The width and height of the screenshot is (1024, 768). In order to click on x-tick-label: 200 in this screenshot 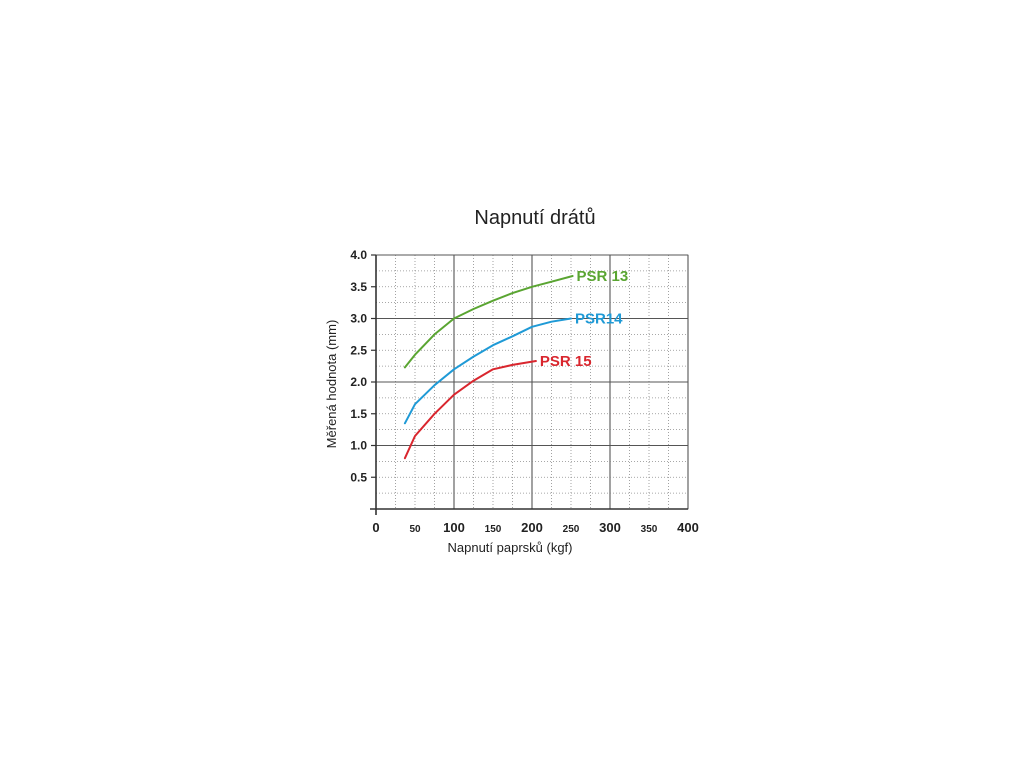, I will do `click(532, 527)`.